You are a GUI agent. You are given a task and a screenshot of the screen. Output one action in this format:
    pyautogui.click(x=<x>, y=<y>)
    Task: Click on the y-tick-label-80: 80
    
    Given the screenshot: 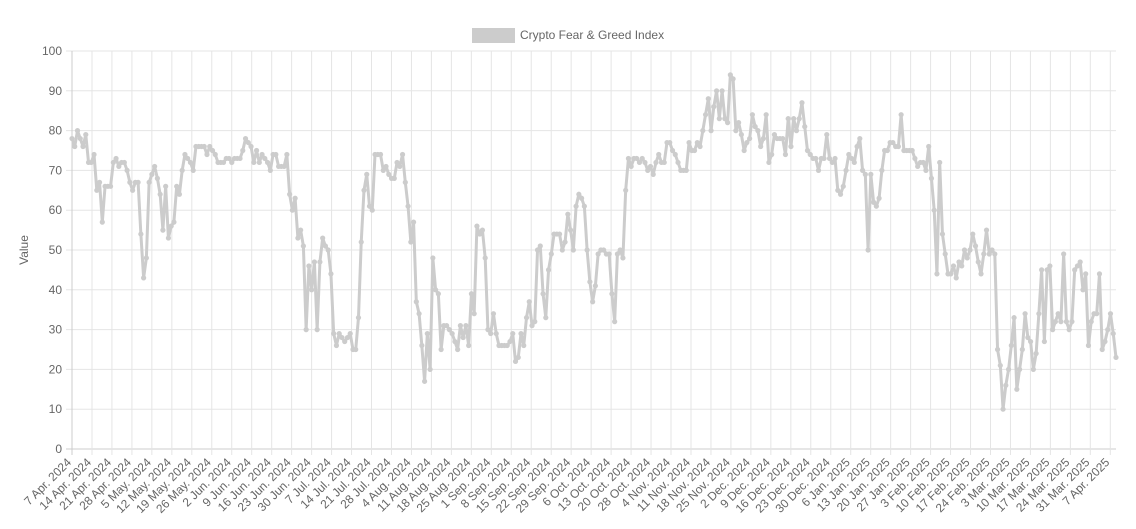 What is the action you would take?
    pyautogui.click(x=56, y=131)
    